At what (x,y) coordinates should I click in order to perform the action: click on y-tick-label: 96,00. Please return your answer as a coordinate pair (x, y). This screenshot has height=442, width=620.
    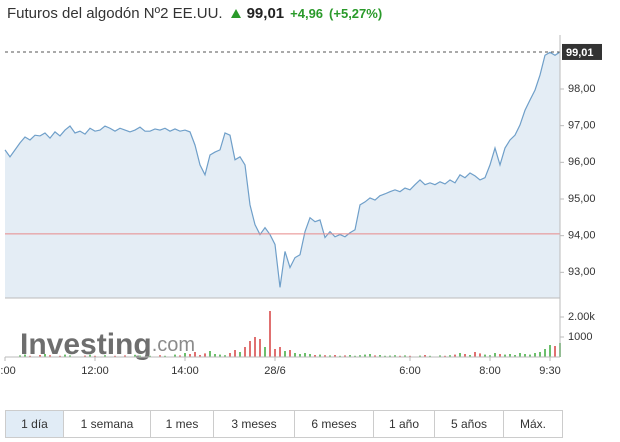
    Looking at the image, I should click on (582, 162).